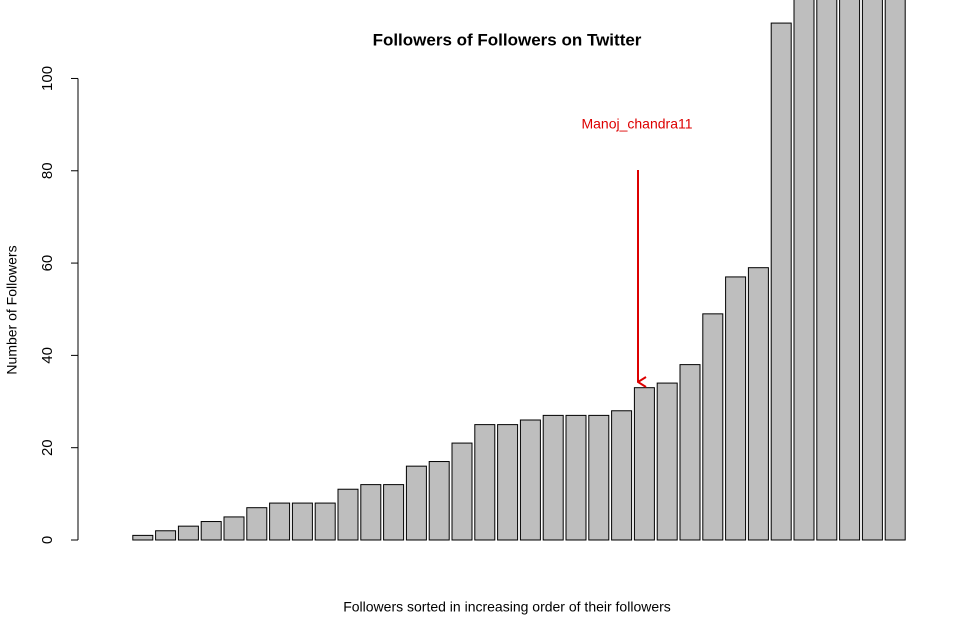  Describe the element at coordinates (47, 263) in the screenshot. I see `y-tick-label: 60` at that location.